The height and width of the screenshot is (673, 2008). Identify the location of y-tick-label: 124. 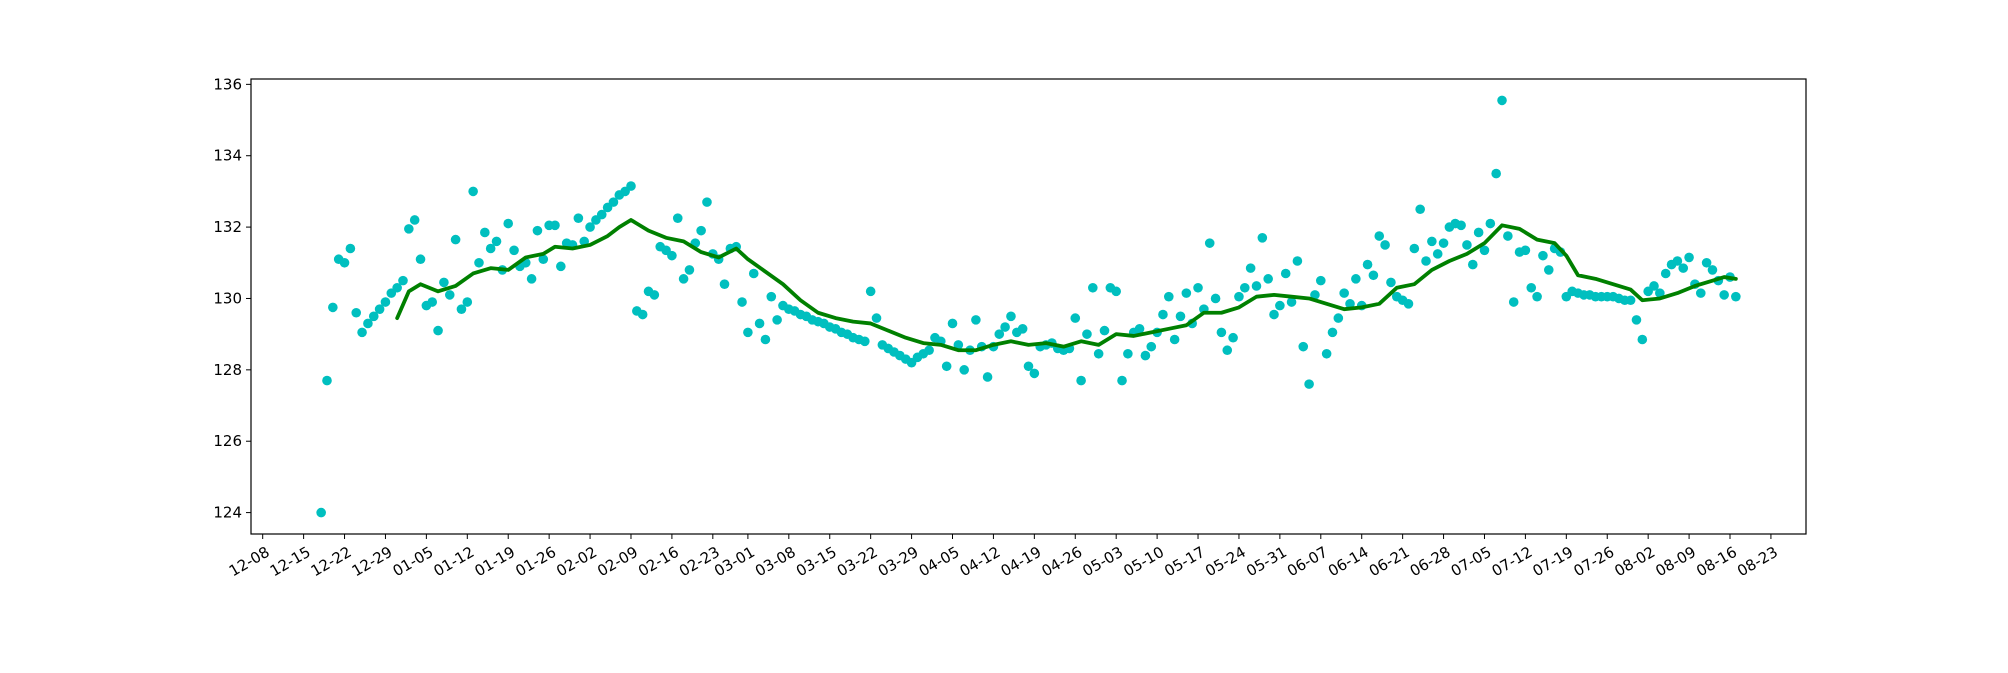
(227, 513).